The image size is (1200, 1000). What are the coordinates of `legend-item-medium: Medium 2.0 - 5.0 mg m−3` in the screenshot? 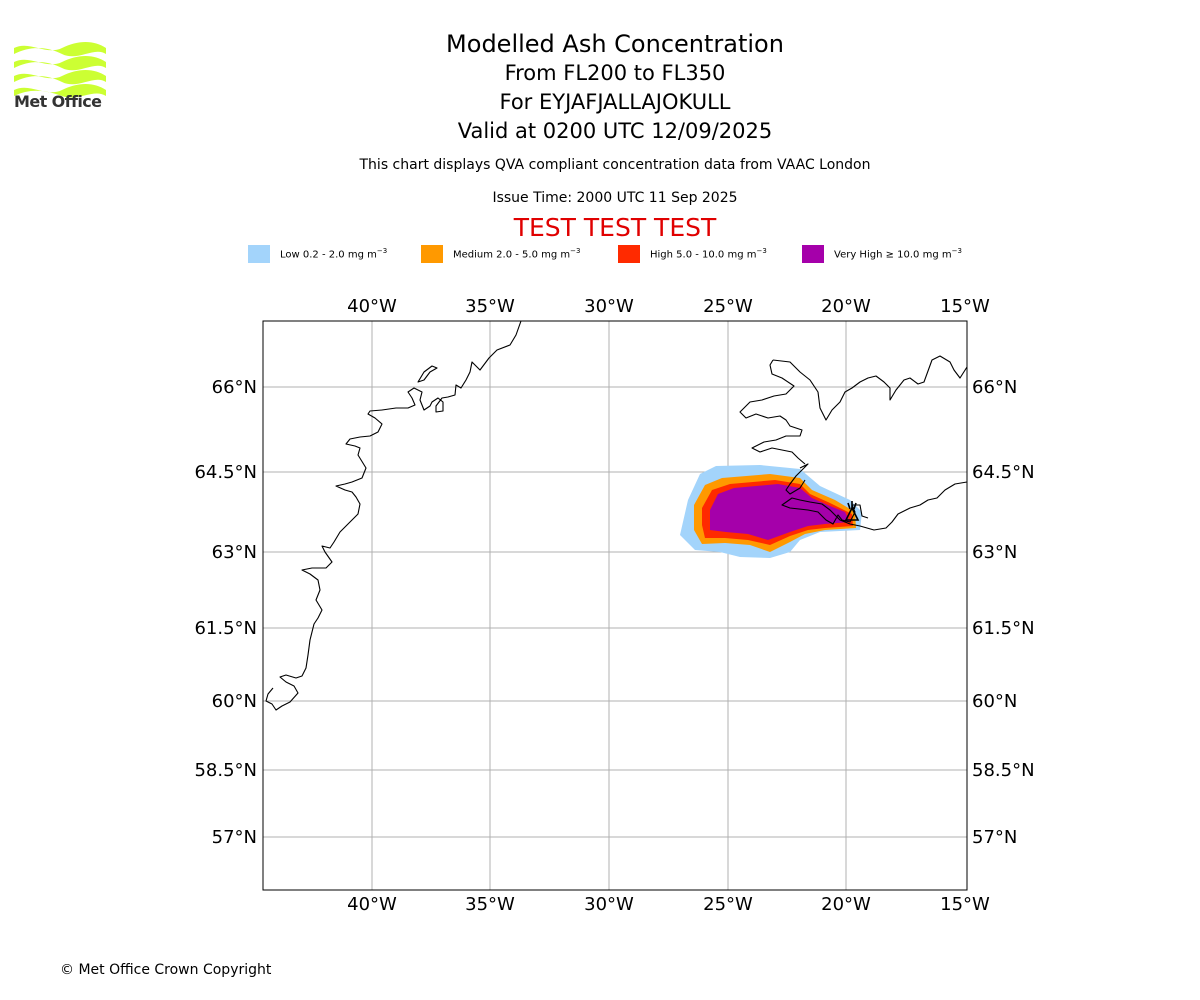 It's located at (500, 254).